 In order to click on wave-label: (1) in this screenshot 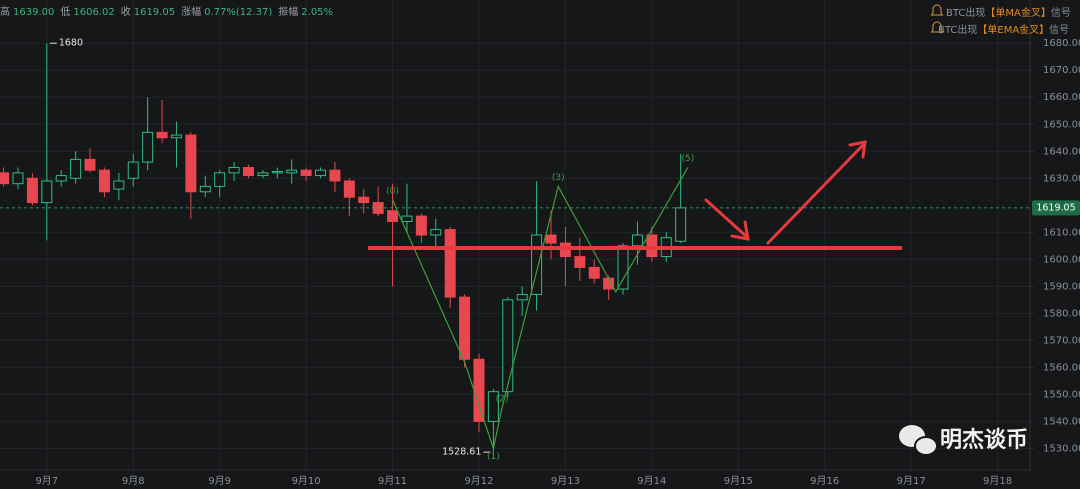, I will do `click(493, 457)`.